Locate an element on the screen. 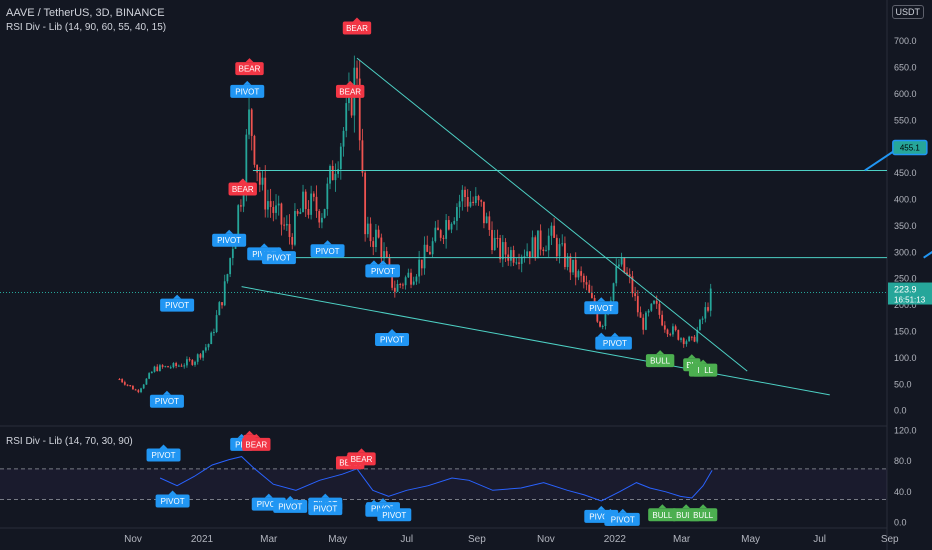  bull-label: BULL is located at coordinates (660, 359).